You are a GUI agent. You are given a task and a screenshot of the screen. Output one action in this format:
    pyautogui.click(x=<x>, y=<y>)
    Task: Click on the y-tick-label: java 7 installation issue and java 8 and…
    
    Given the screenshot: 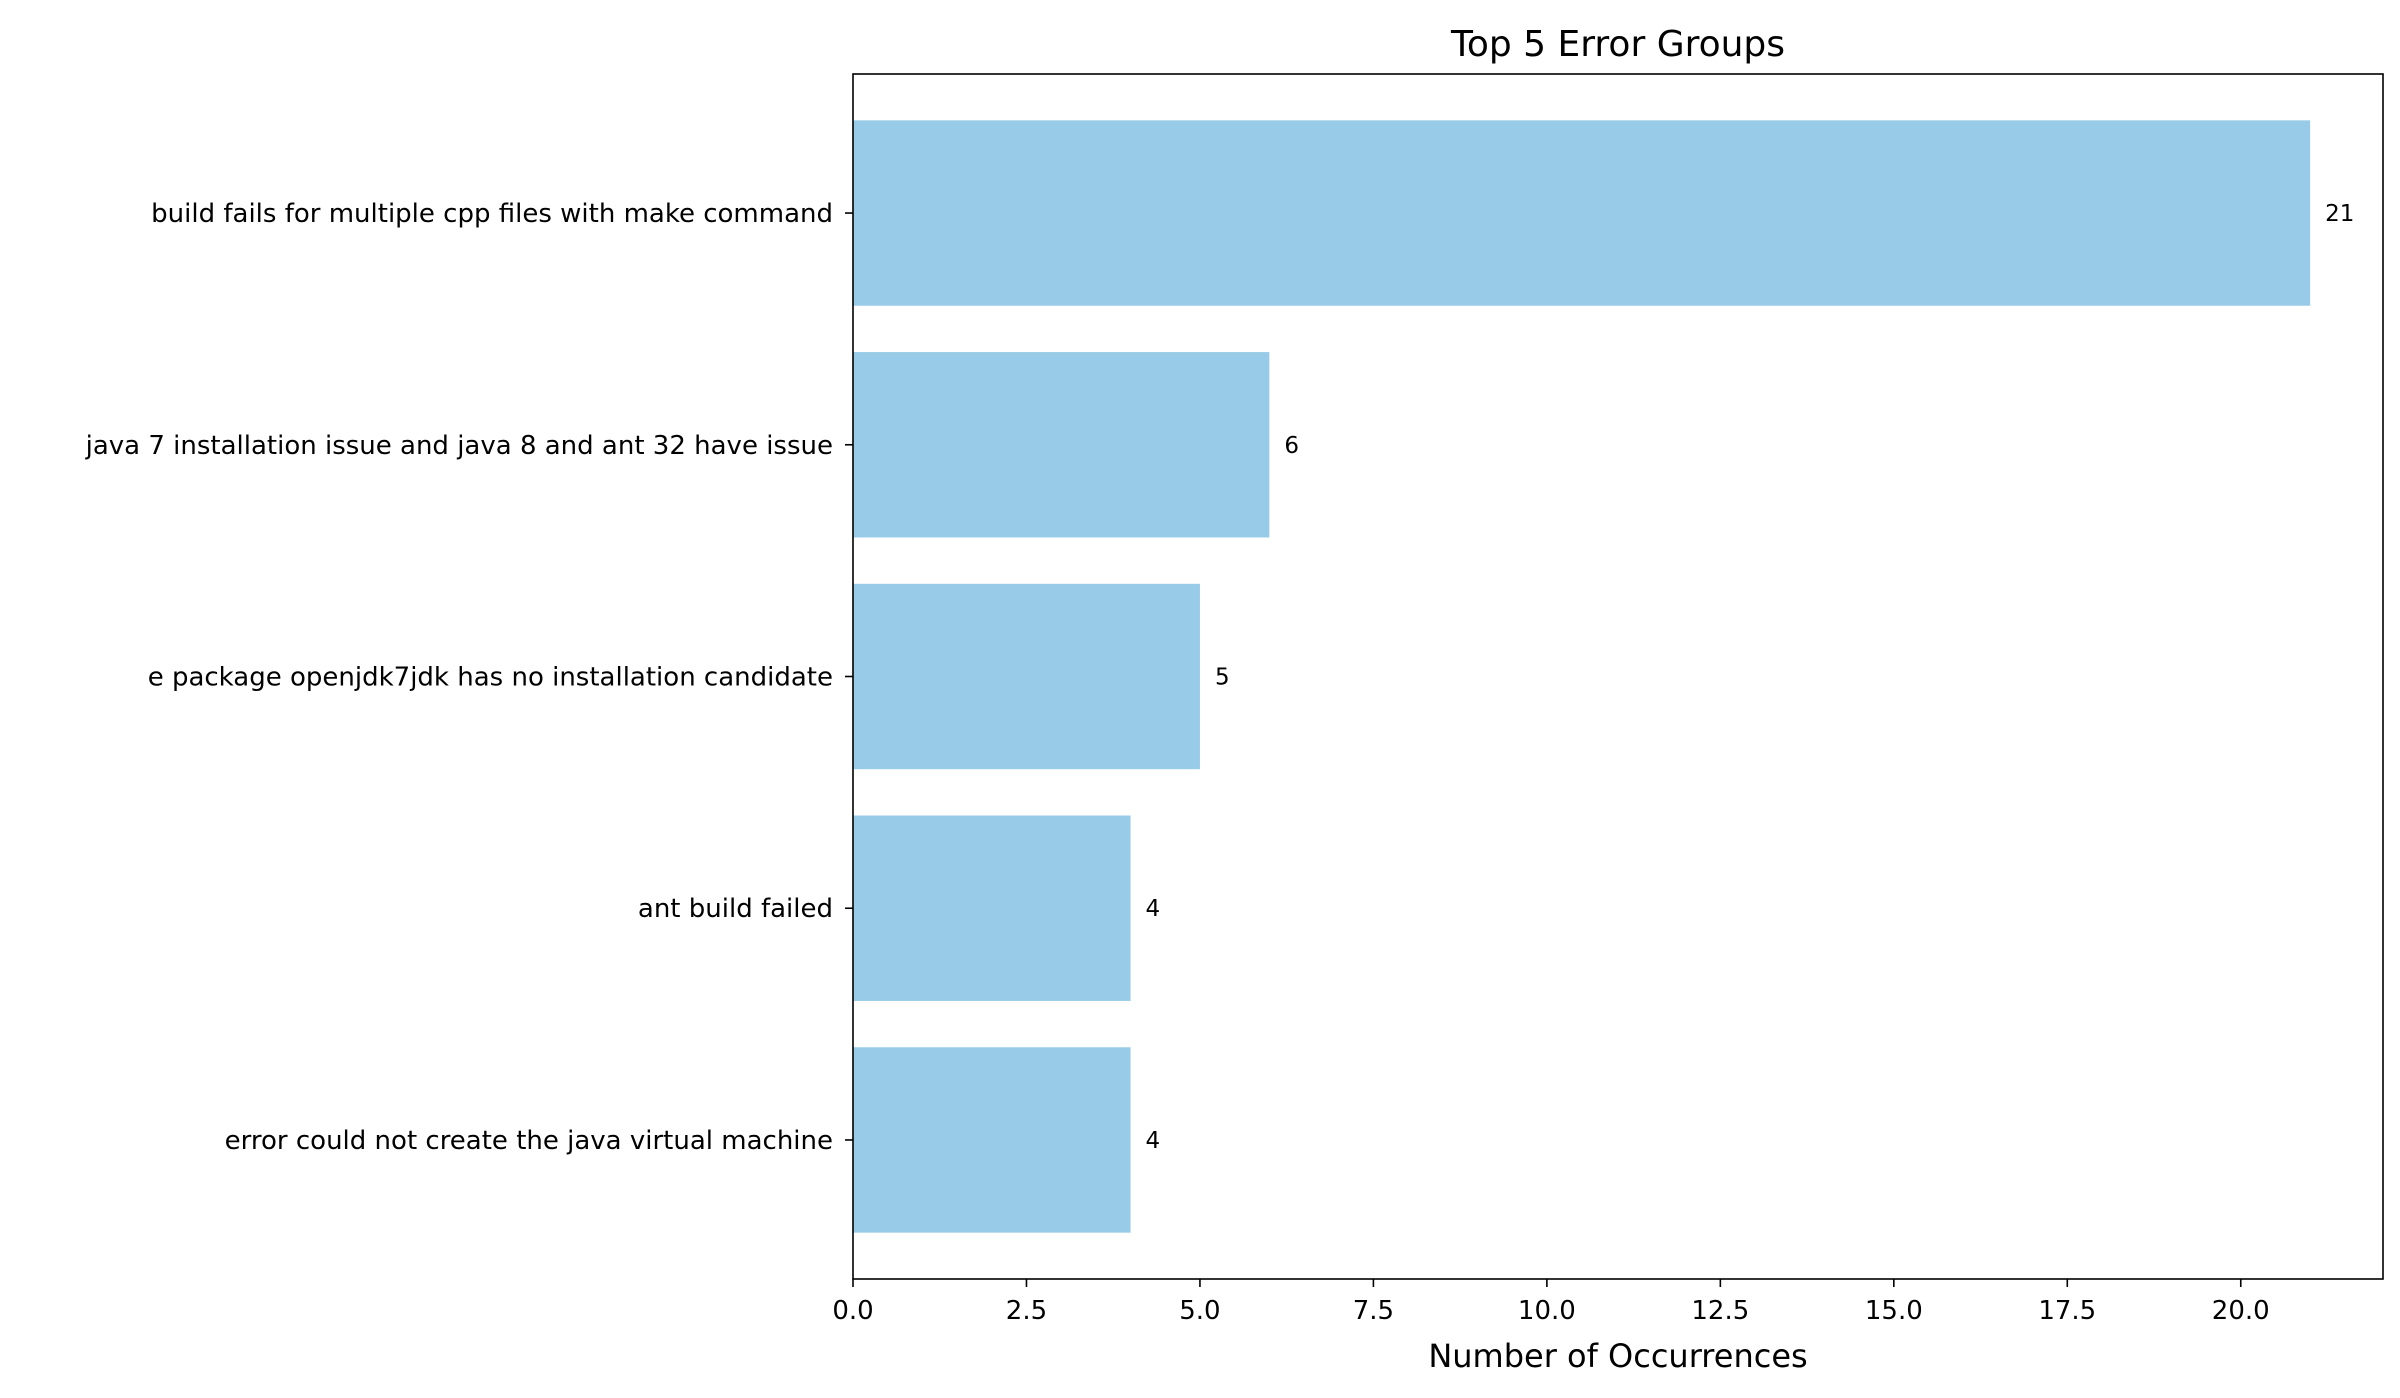 What is the action you would take?
    pyautogui.click(x=459, y=446)
    